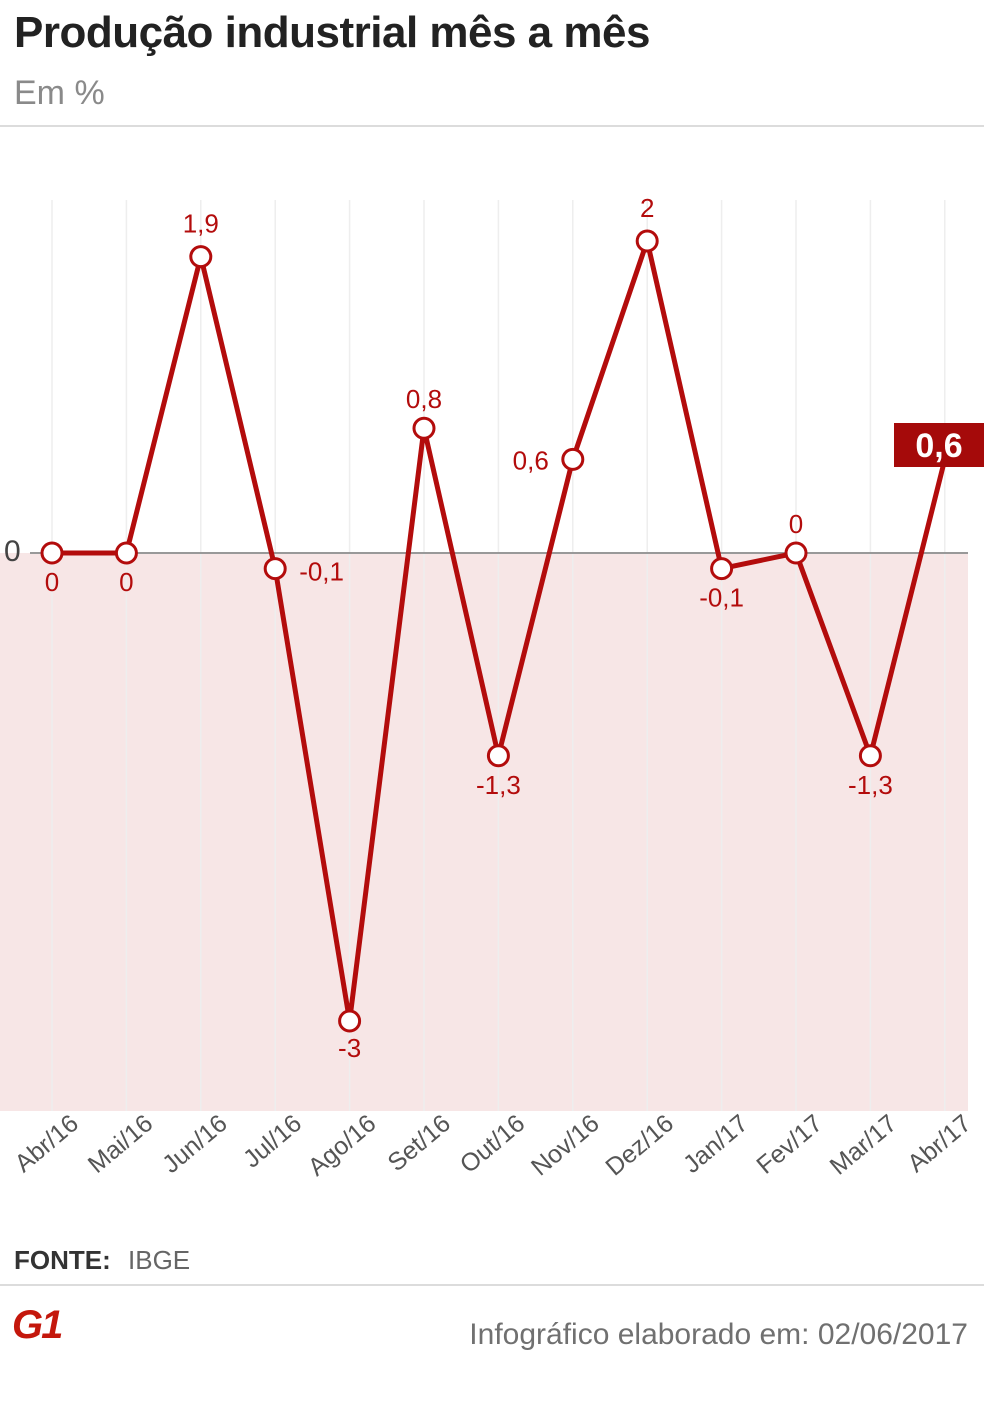 The height and width of the screenshot is (1415, 984). What do you see at coordinates (201, 224) in the screenshot?
I see `data-label: 1,9` at bounding box center [201, 224].